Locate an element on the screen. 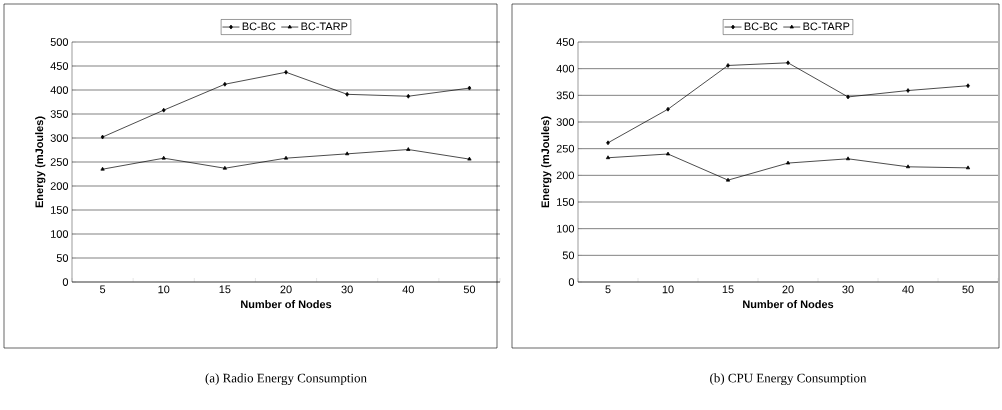 The width and height of the screenshot is (1002, 410). text: (a) Radio Energy Consumption is located at coordinates (286, 379).